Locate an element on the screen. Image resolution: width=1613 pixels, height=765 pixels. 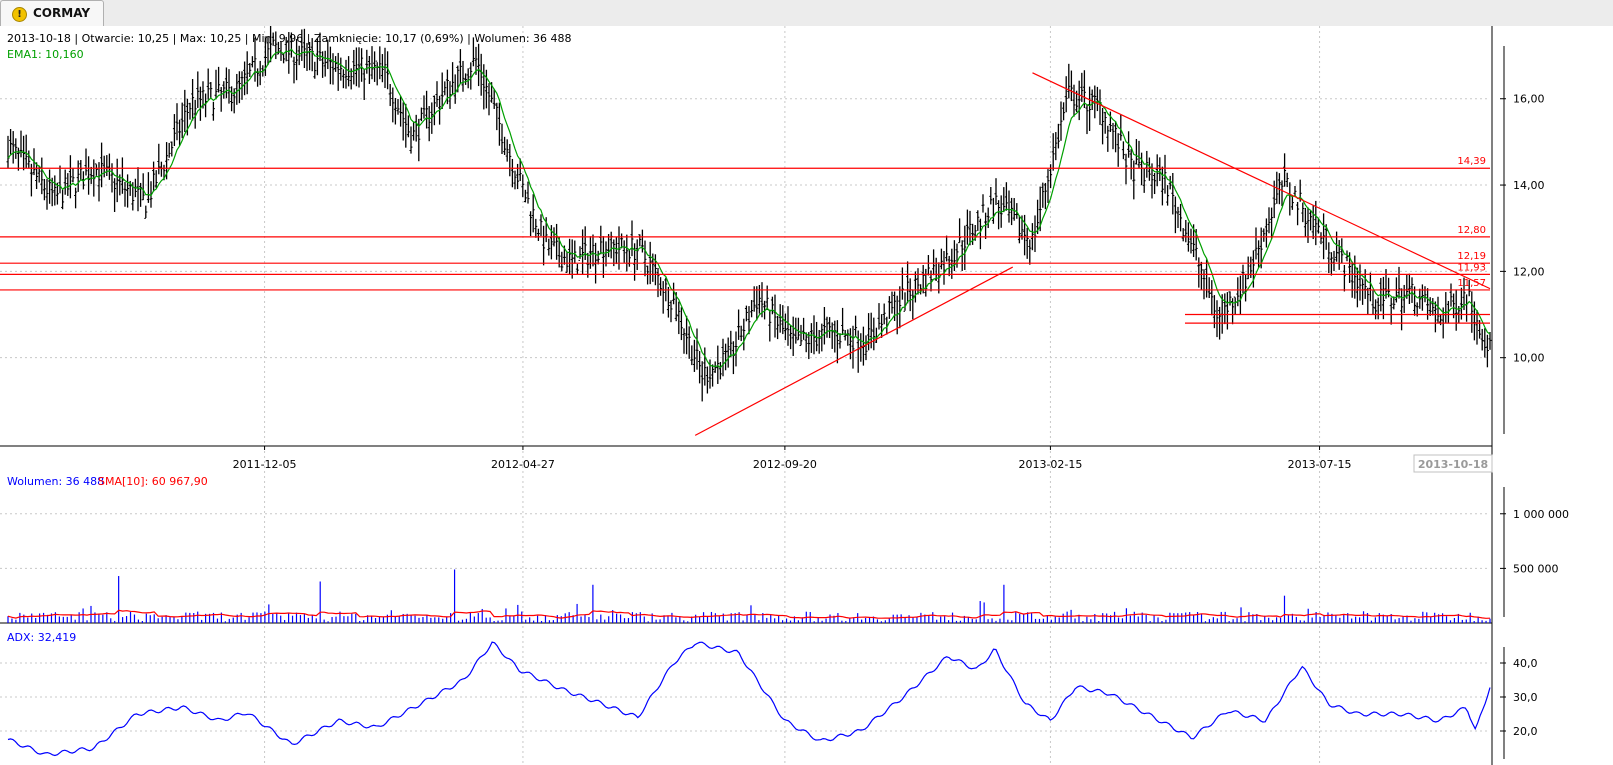
warning-icon: ! is located at coordinates (19, 14).